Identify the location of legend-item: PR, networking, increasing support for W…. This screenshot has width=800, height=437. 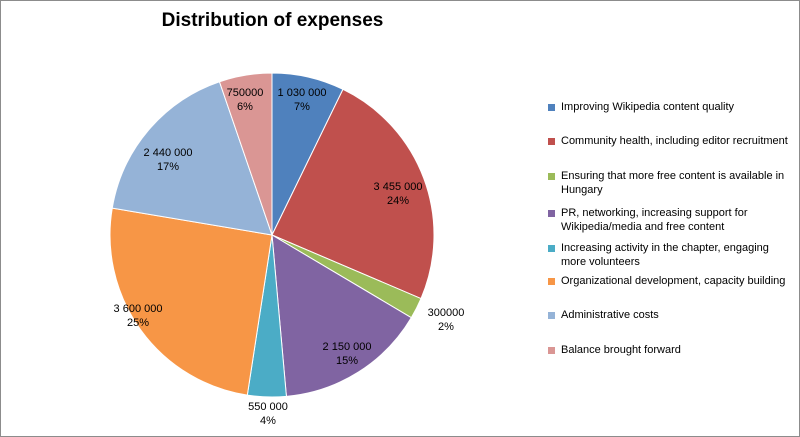
(669, 220).